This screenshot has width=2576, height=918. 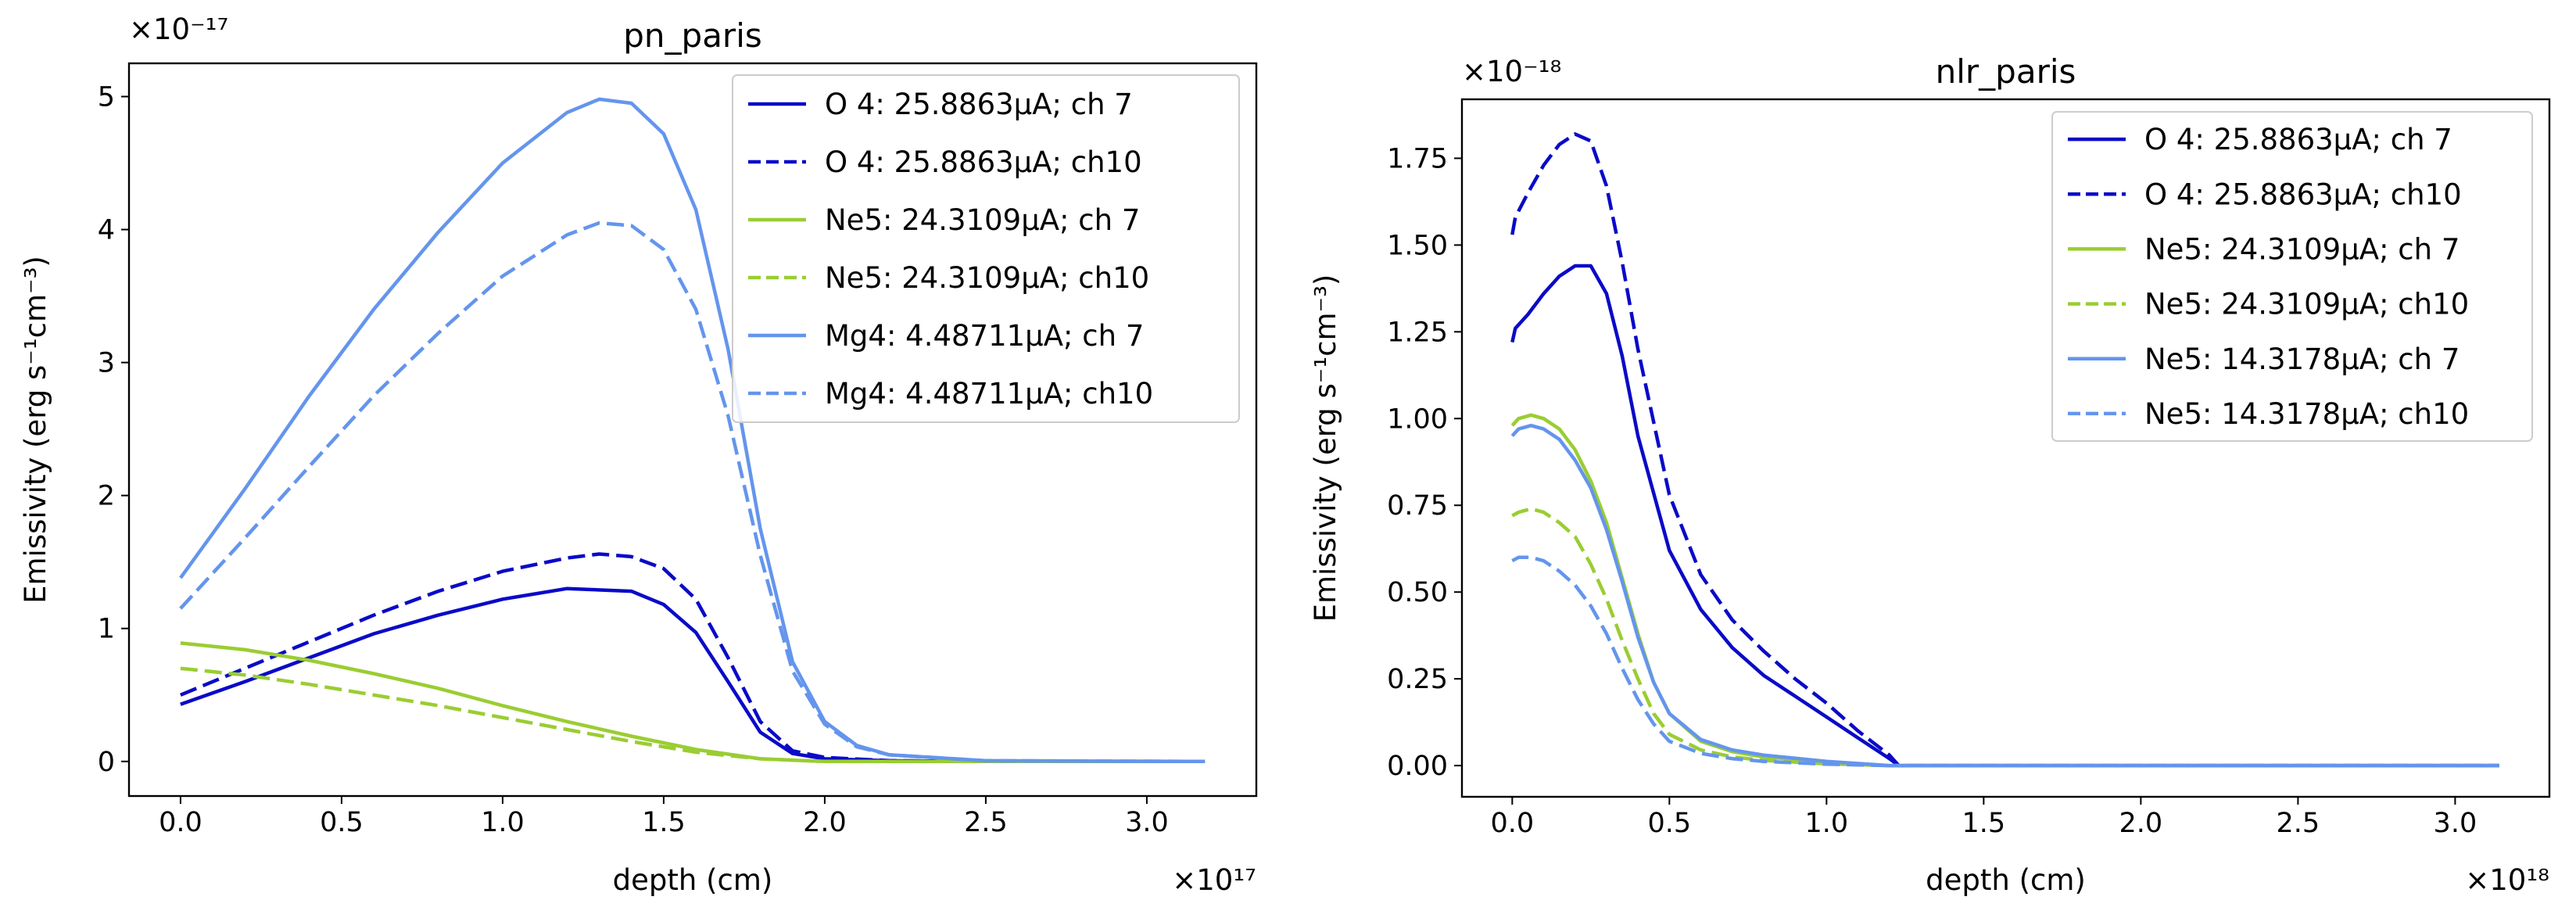 What do you see at coordinates (106, 231) in the screenshot?
I see `y-tick-label: 4` at bounding box center [106, 231].